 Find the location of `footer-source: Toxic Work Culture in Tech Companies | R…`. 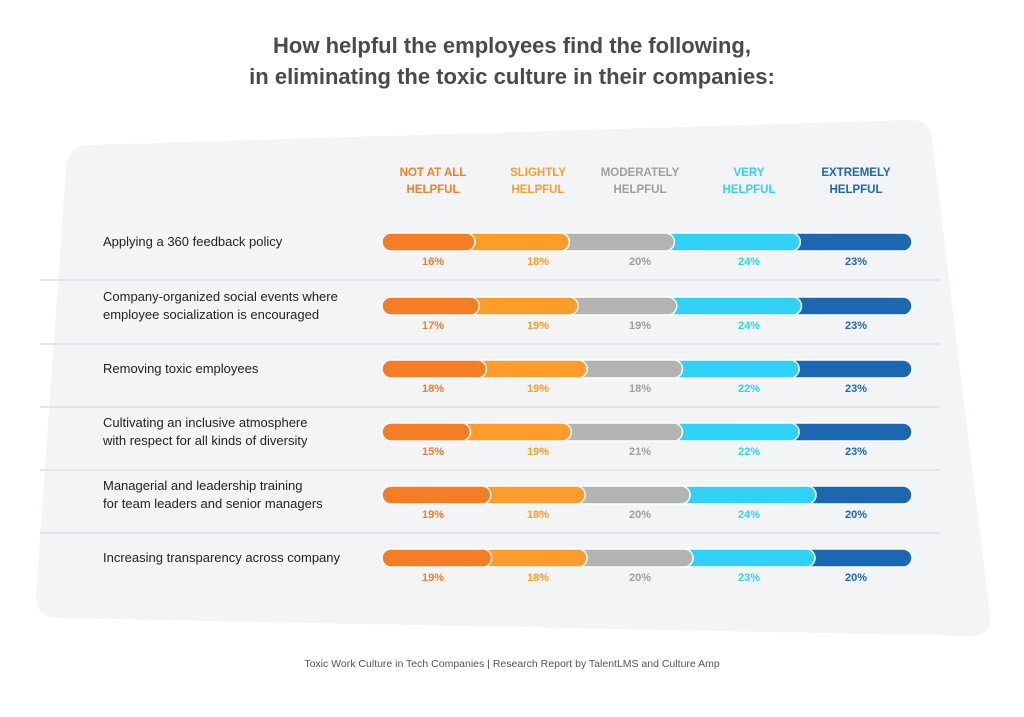

footer-source: Toxic Work Culture in Tech Companies | R… is located at coordinates (512, 664).